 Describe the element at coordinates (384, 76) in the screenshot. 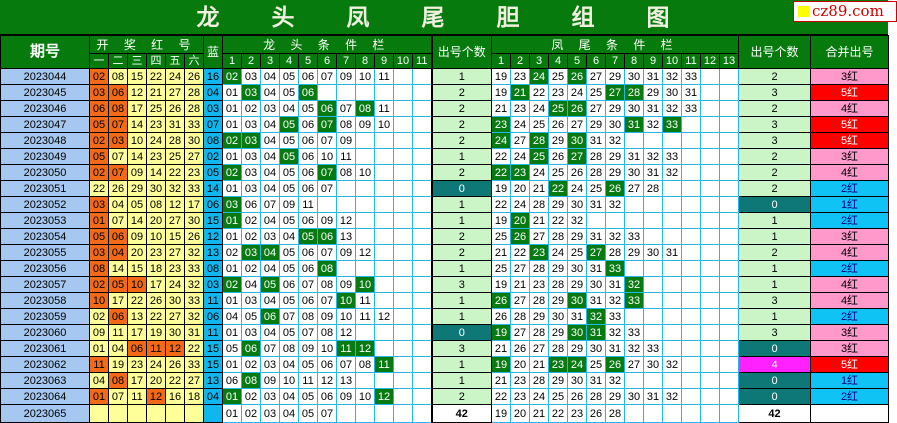

I see `head-candidate-cell: 11` at that location.